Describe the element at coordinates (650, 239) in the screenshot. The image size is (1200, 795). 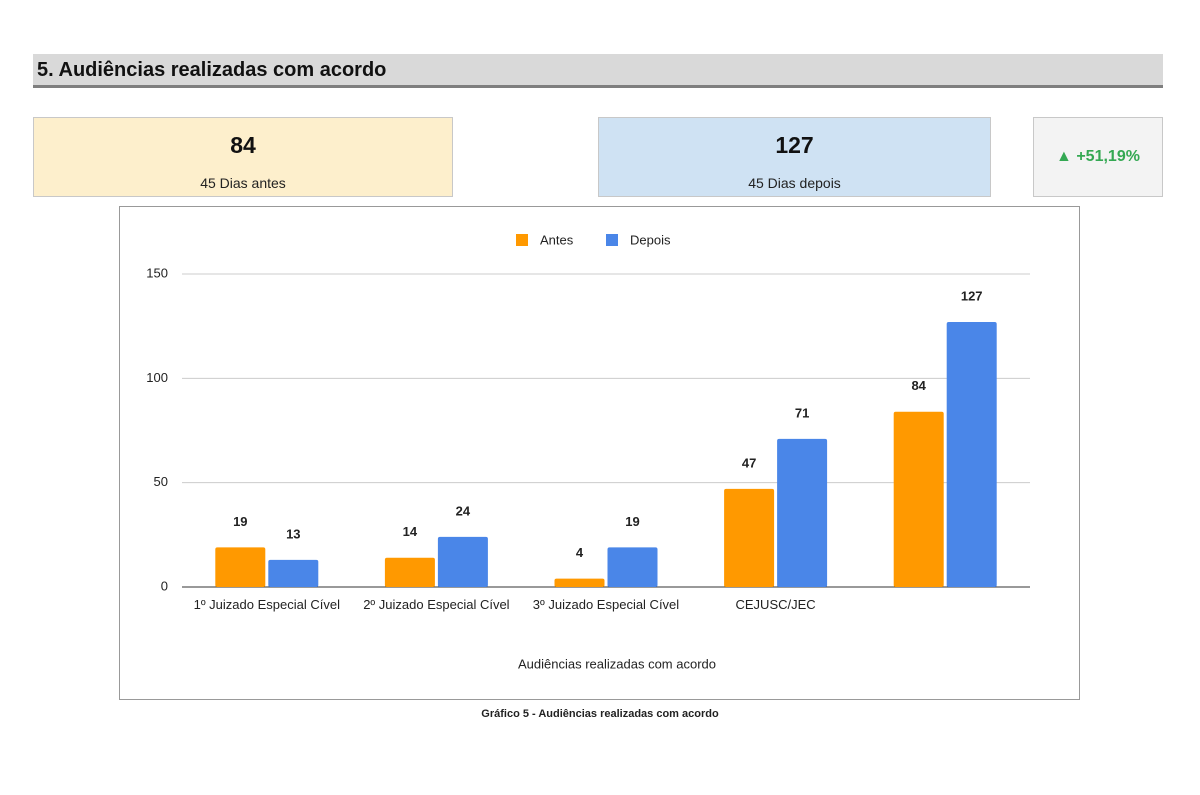
I see `legend-label: Depois` at that location.